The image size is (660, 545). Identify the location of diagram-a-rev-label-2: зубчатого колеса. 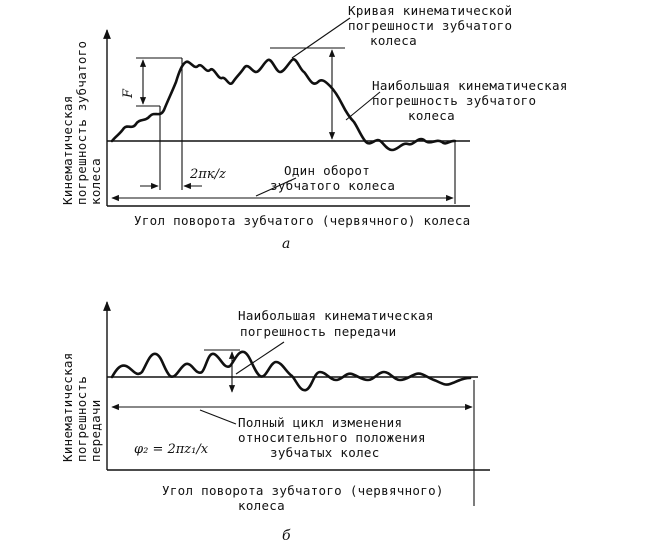
(332, 185).